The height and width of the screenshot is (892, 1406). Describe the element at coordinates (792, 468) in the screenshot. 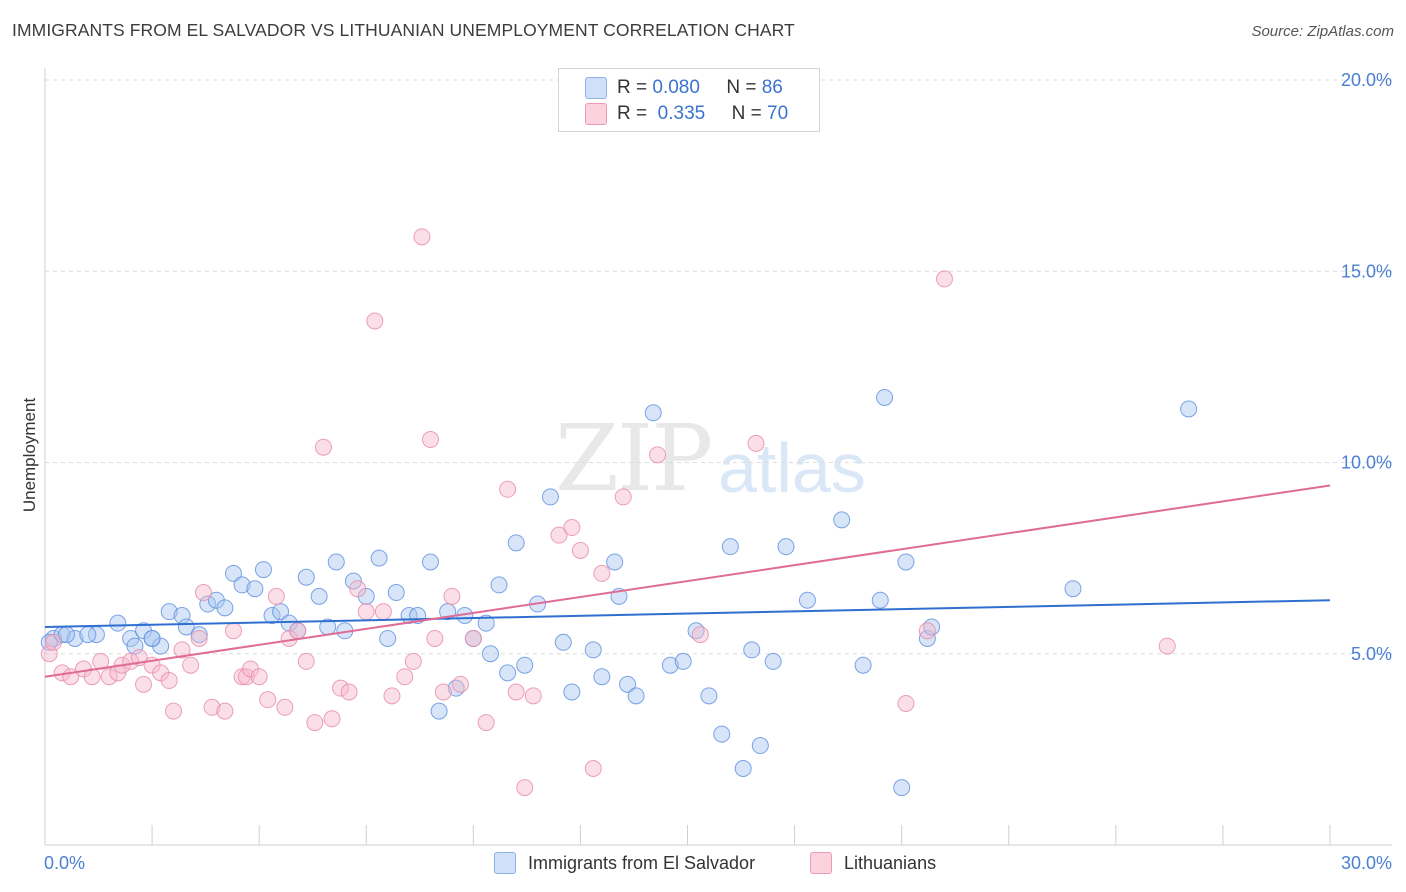

I see `watermark-atlas: atlas` at that location.